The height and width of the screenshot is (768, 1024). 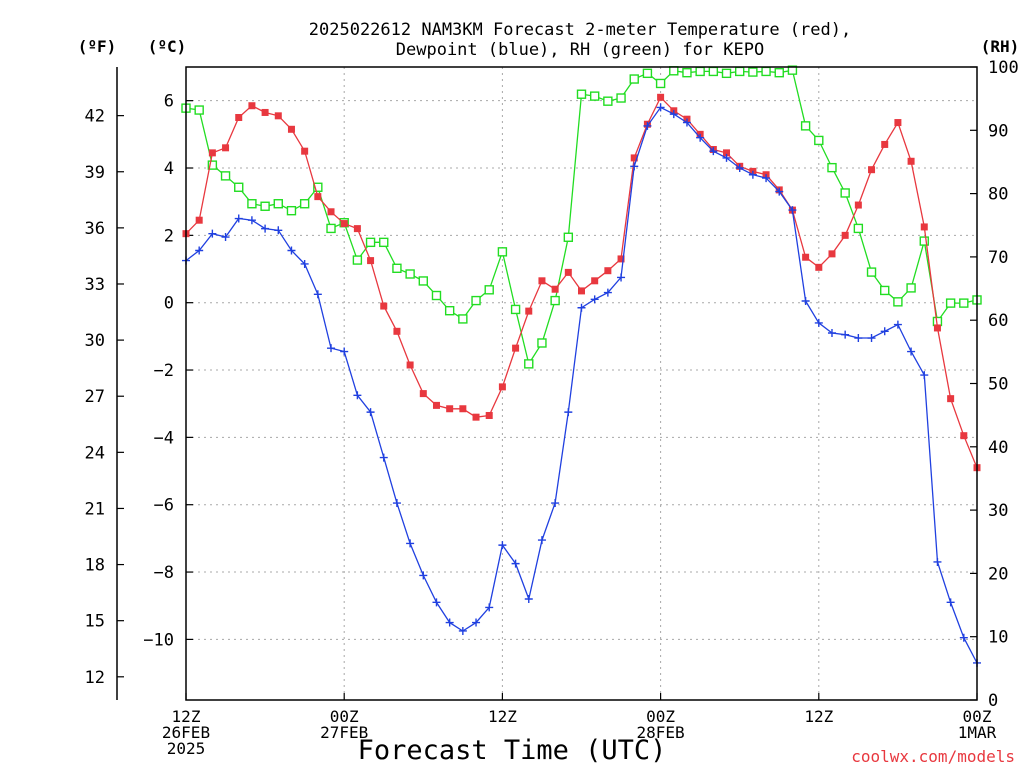 What do you see at coordinates (933, 756) in the screenshot?
I see `credit-text: coolwx.com/models` at bounding box center [933, 756].